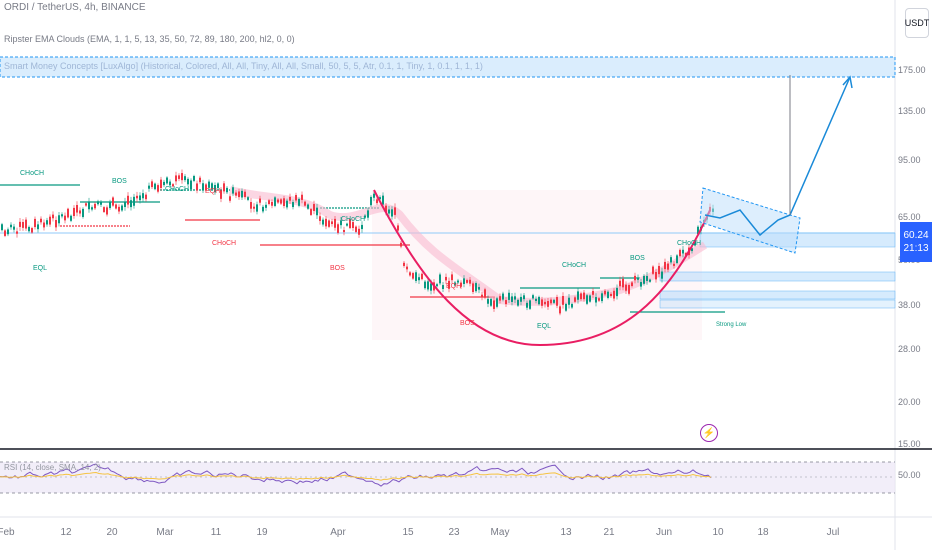 Image resolution: width=932 pixels, height=550 pixels. Describe the element at coordinates (731, 325) in the screenshot. I see `strong-low-label: Strong Low` at that location.